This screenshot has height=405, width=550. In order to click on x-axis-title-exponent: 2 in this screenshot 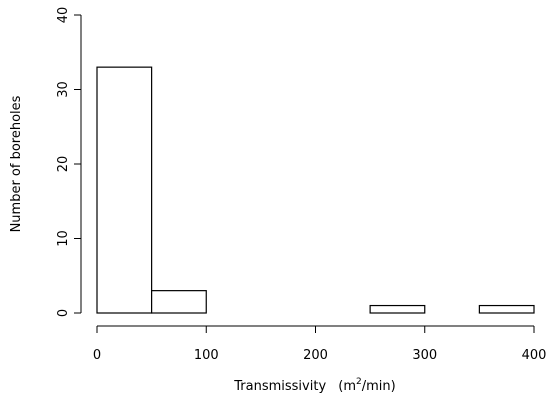, I will do `click(359, 382)`.